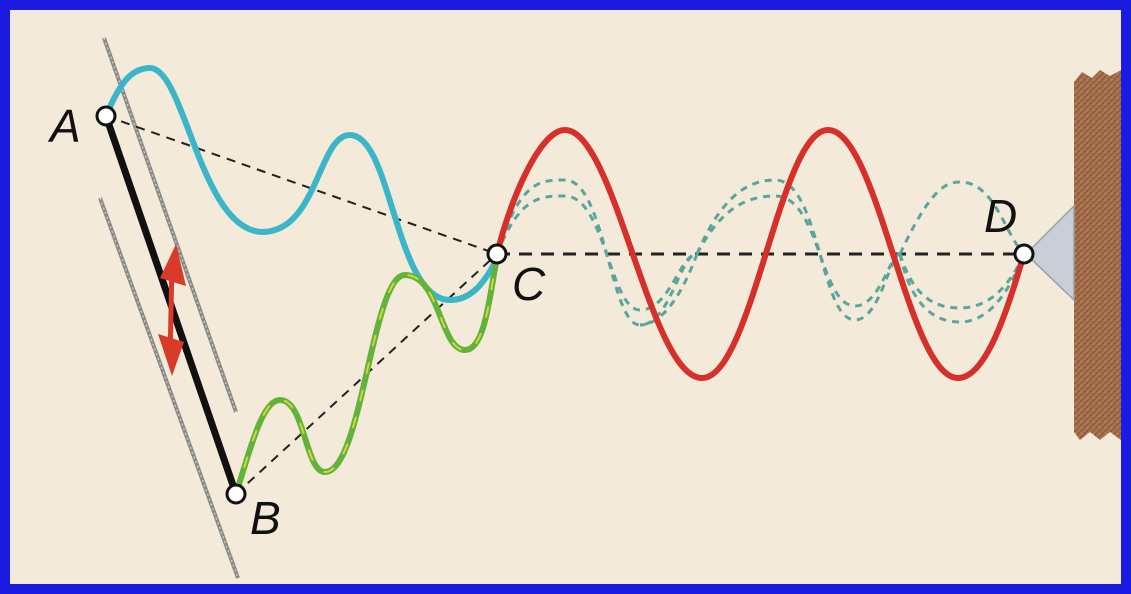 This screenshot has width=1131, height=594. I want to click on point-A, so click(106, 116).